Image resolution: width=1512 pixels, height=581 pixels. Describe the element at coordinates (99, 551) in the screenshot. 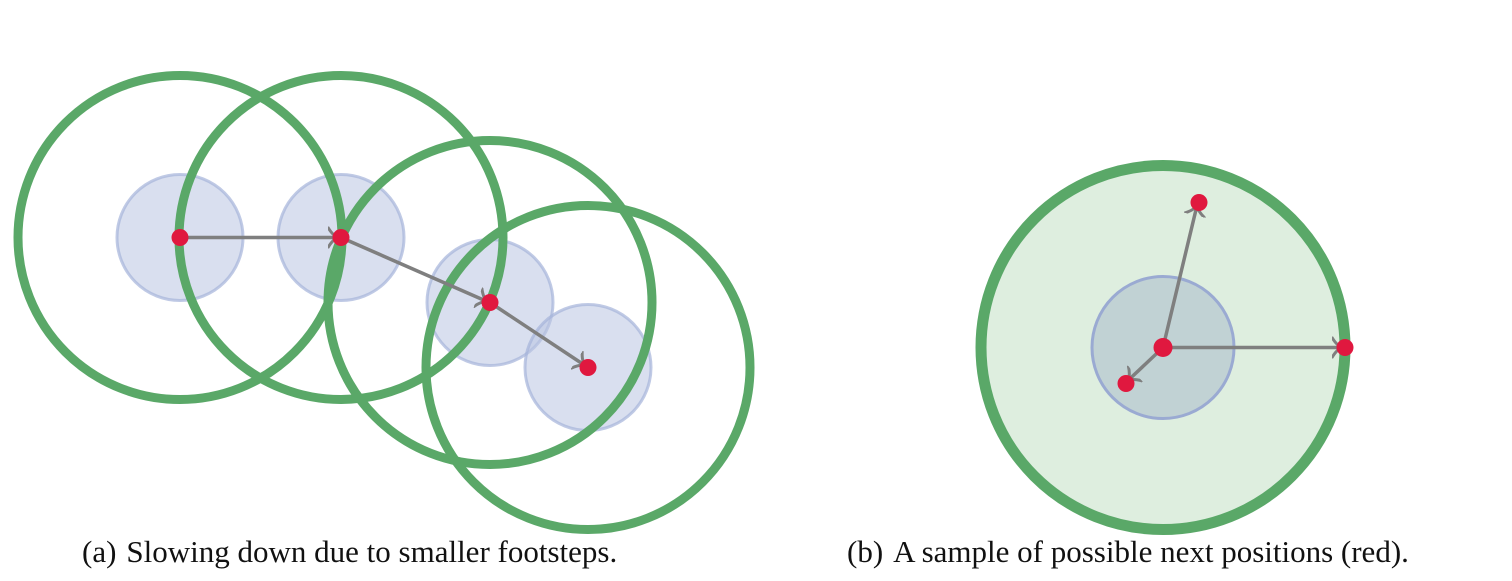

I see `caption-a-sublabel: (a)` at that location.